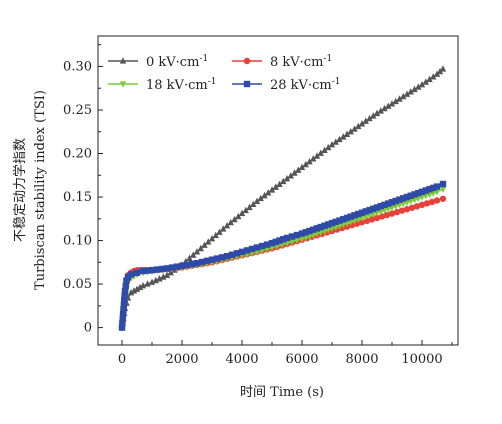 The width and height of the screenshot is (502, 424). What do you see at coordinates (301, 359) in the screenshot?
I see `x-tick-label: 6000` at bounding box center [301, 359].